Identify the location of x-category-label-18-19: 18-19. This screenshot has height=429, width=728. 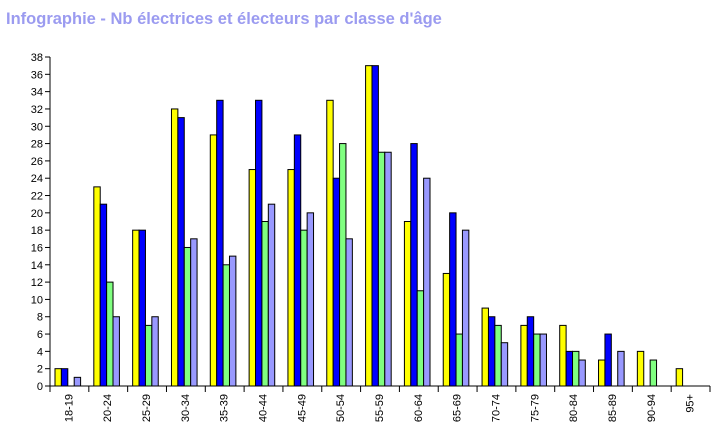
(69, 408).